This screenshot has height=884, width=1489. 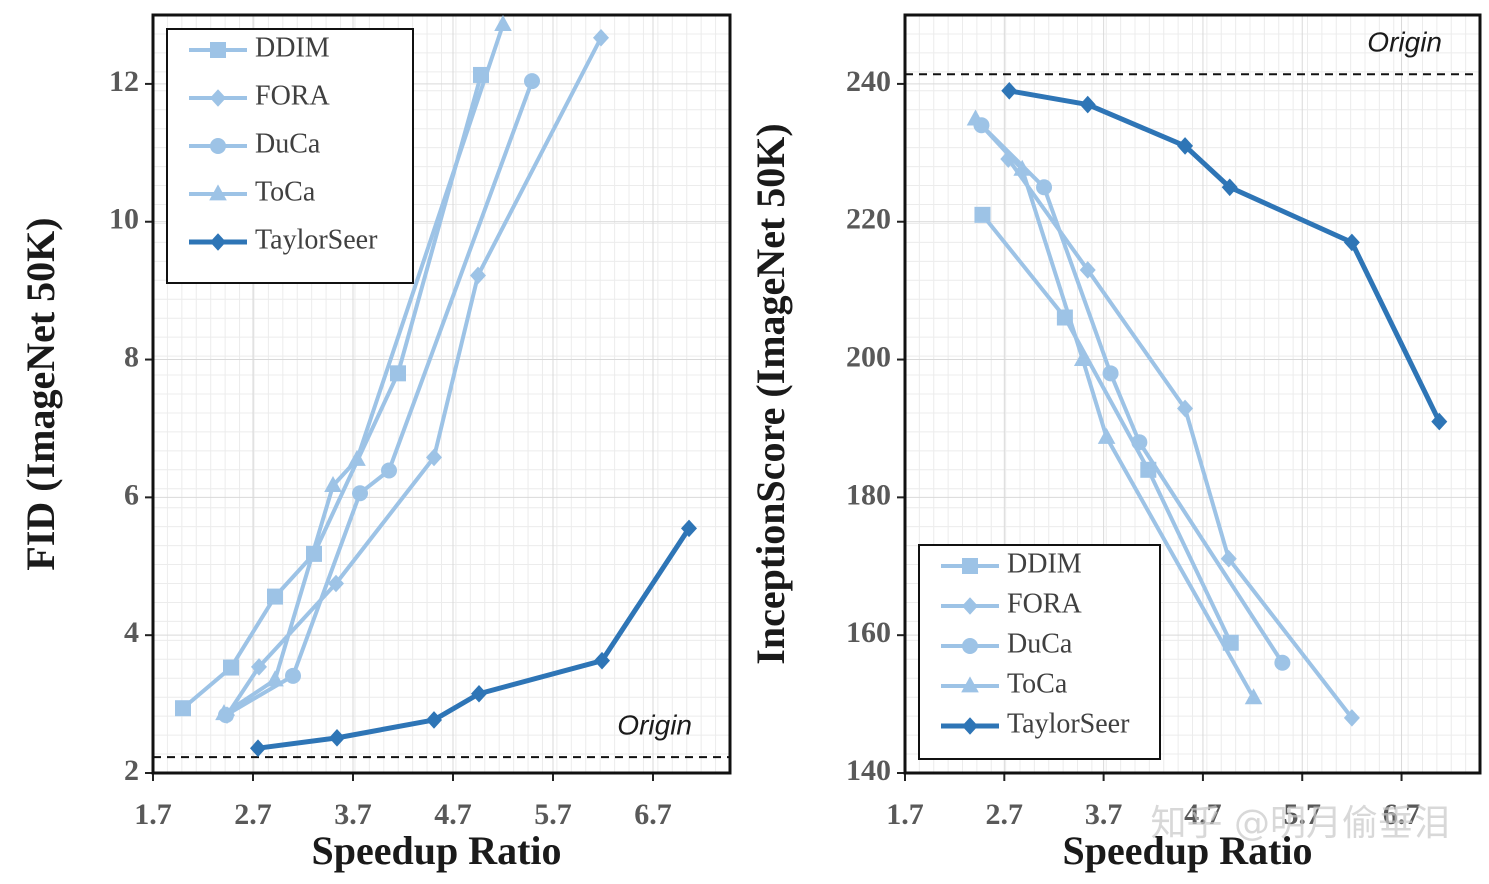 I want to click on y-tick-label: 6, so click(x=131, y=494).